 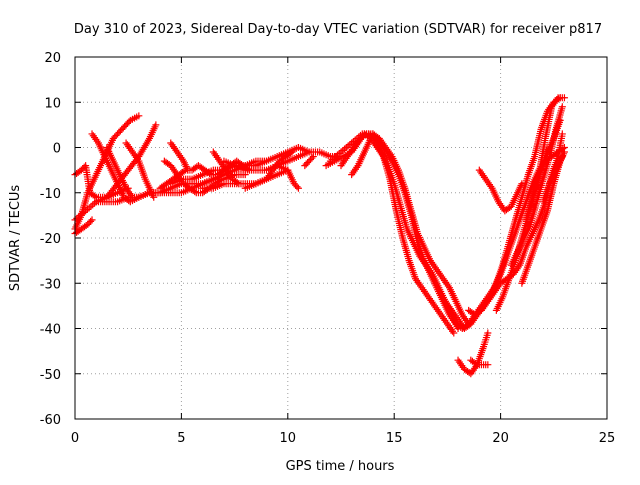 I want to click on x-tick-label: 5, so click(x=181, y=438).